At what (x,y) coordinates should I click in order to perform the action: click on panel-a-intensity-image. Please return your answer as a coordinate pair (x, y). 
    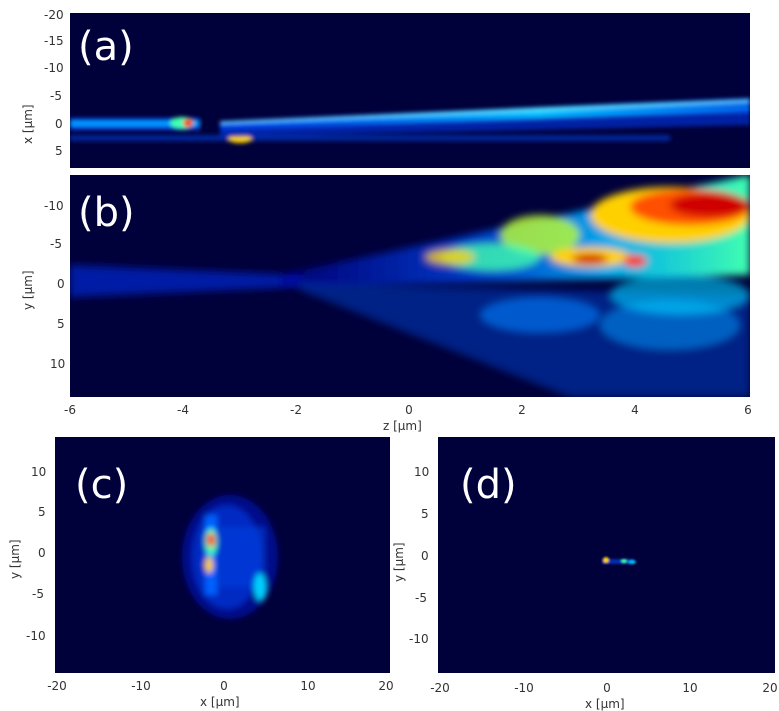
    Looking at the image, I should click on (410, 120).